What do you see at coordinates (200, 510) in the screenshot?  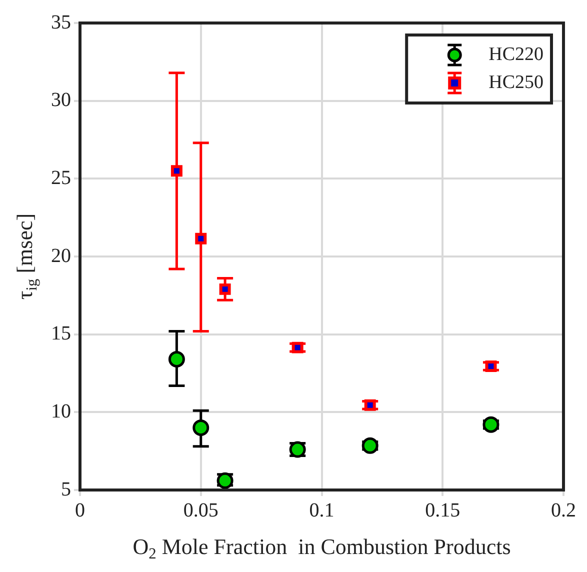 I see `x-tick-label: 0.05` at bounding box center [200, 510].